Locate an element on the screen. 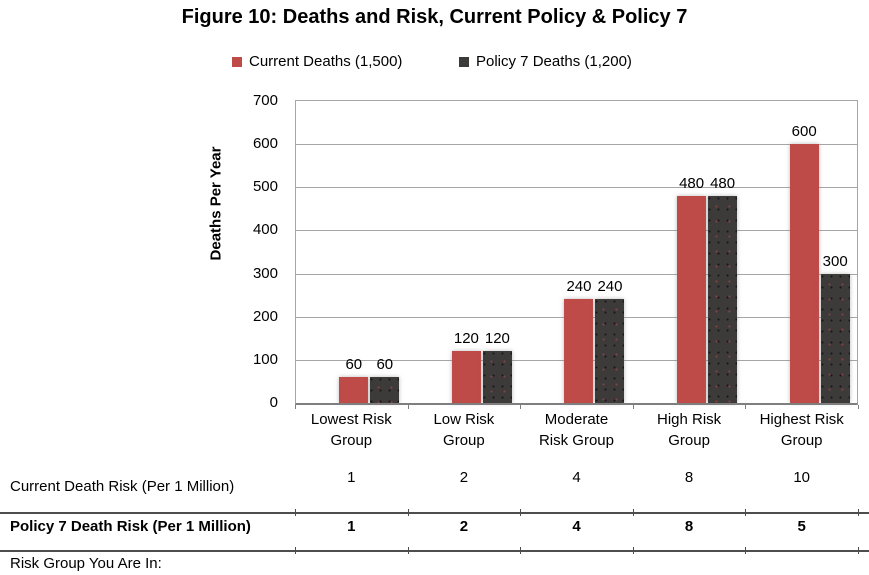 This screenshot has height=575, width=869. policy7-deaths-swatch-icon is located at coordinates (464, 61).